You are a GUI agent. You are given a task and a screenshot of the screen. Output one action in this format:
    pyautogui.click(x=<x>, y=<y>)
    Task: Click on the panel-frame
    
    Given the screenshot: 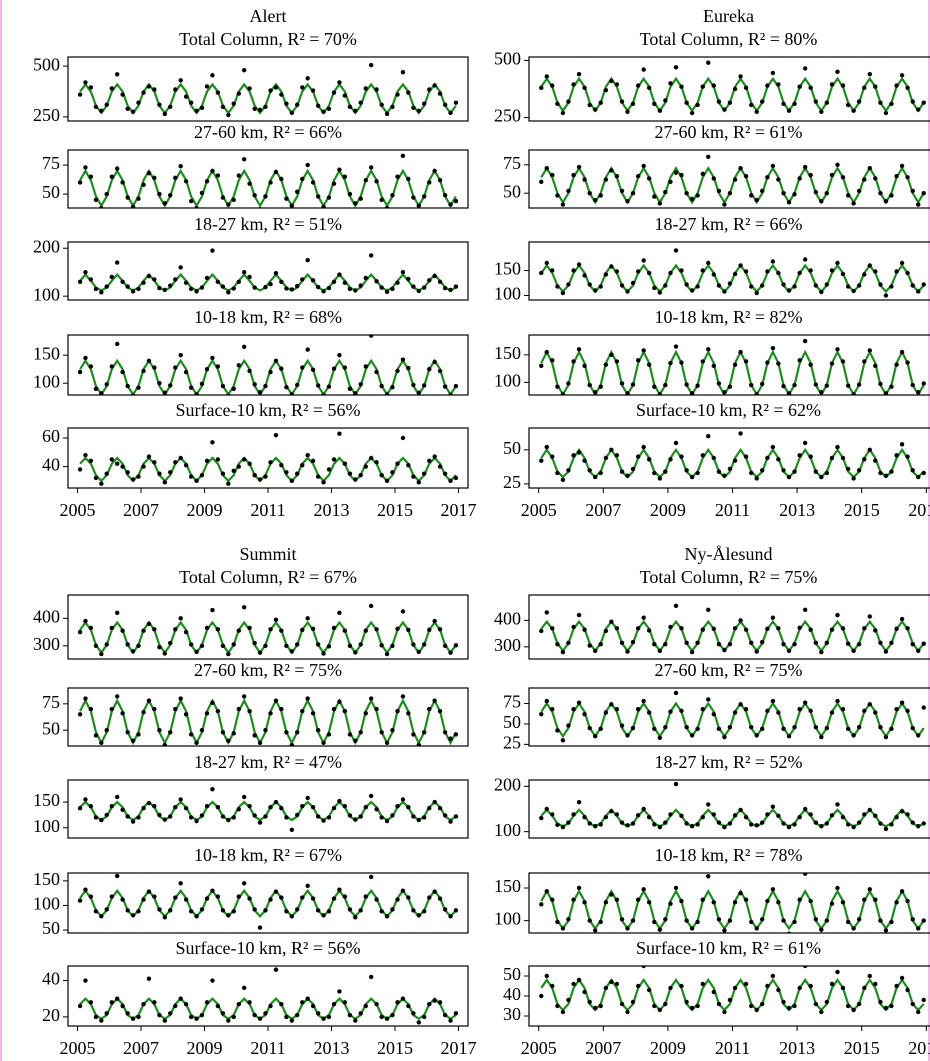 What is the action you would take?
    pyautogui.click(x=268, y=271)
    